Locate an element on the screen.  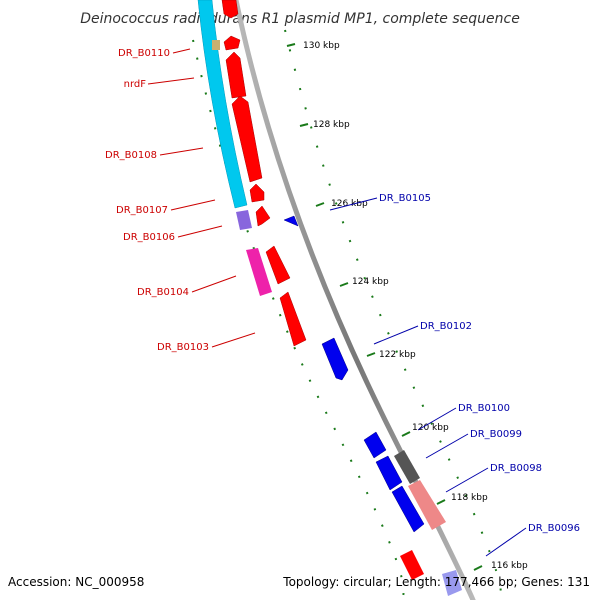
gene-label-dr-b0105: DR_B0105 is located at coordinates (405, 198).